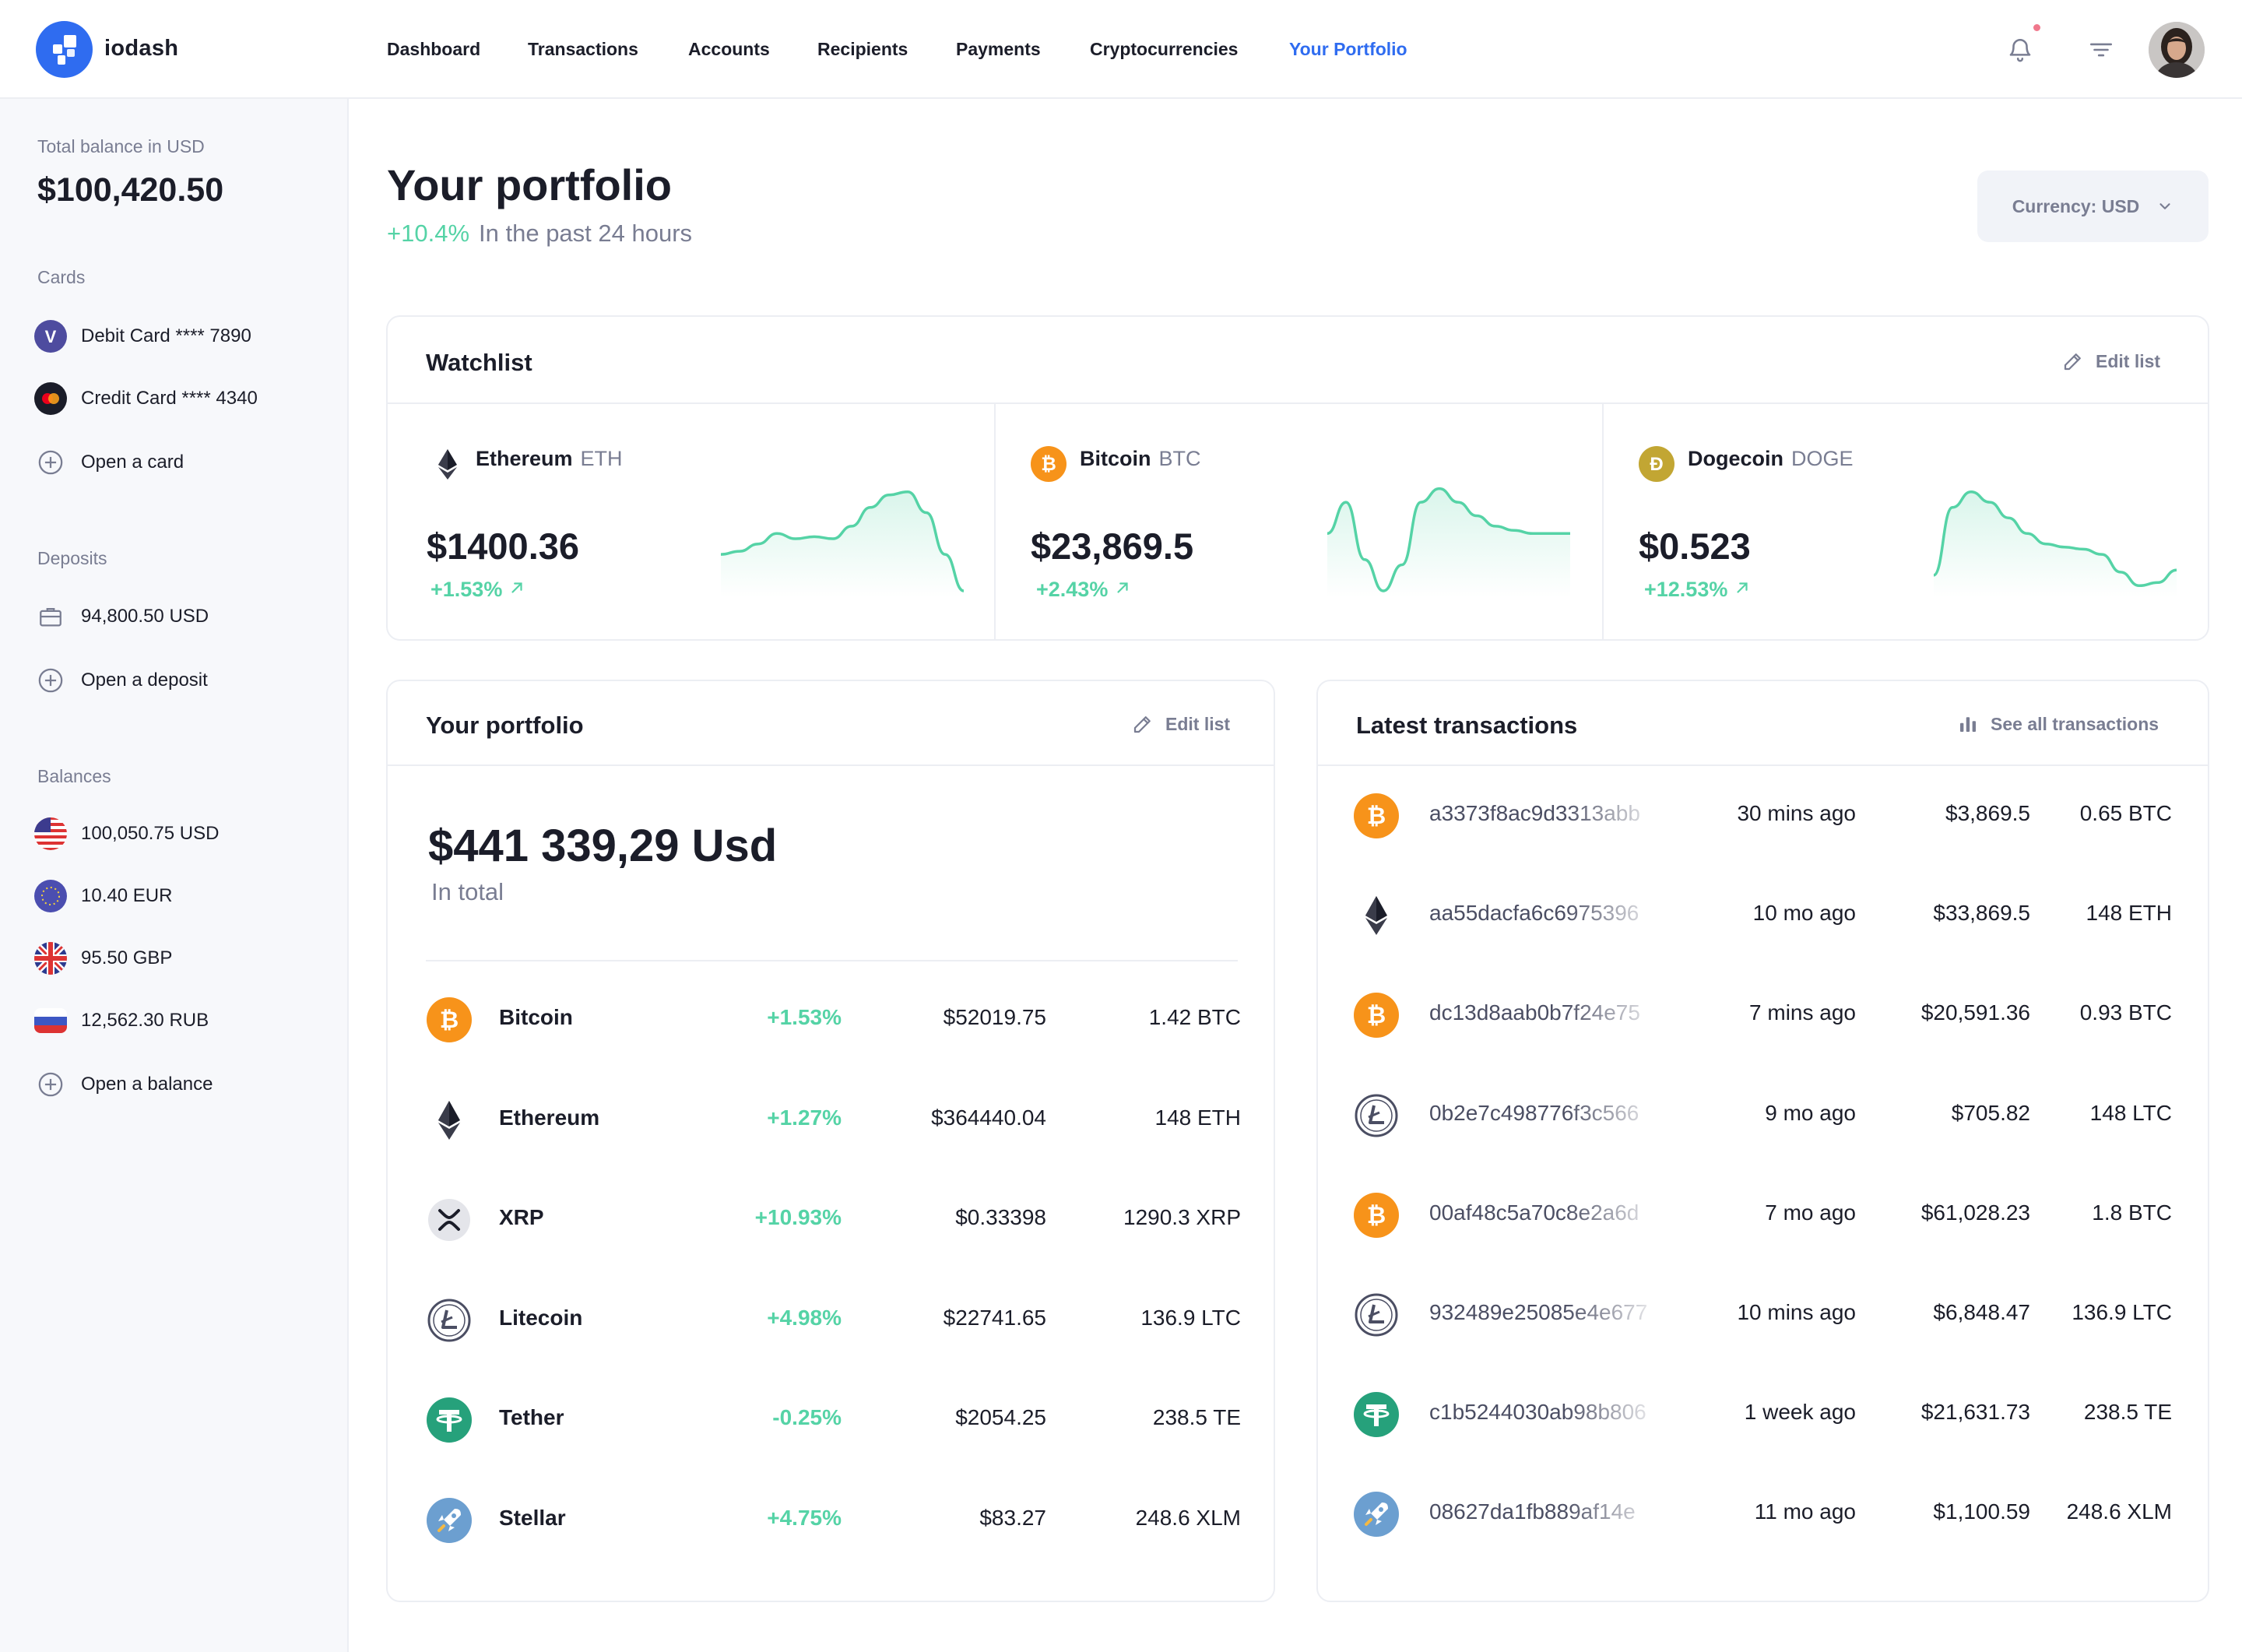  I want to click on us-flag-icon, so click(51, 834).